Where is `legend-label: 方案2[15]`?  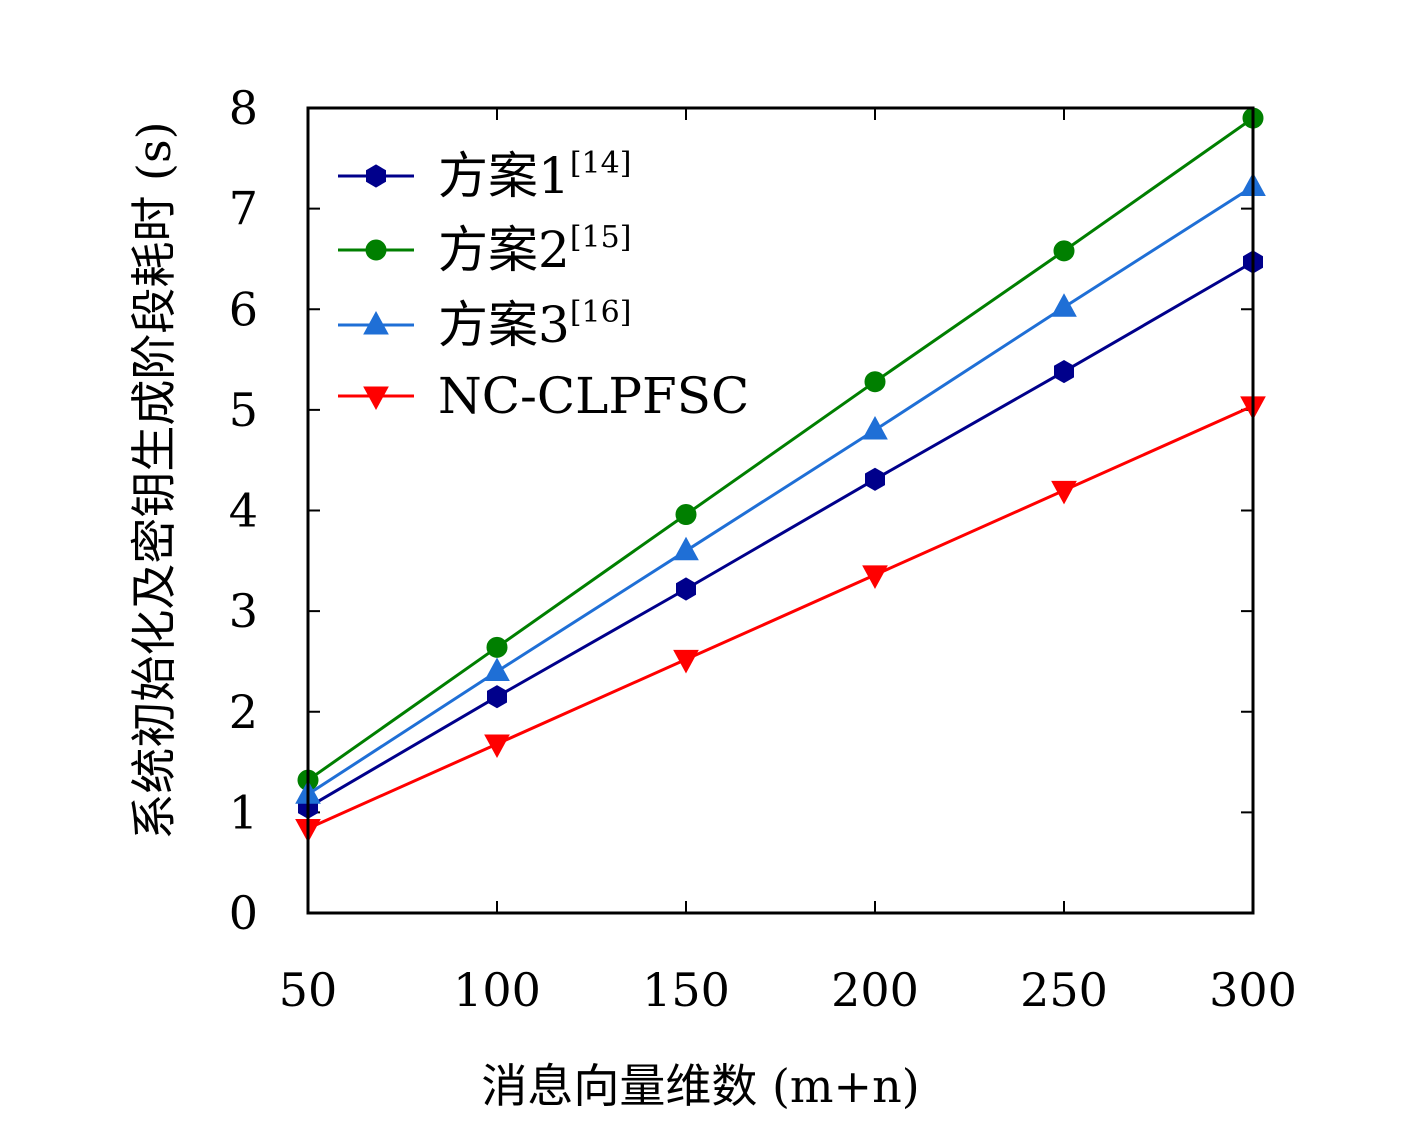 legend-label: 方案2[15] is located at coordinates (534, 249).